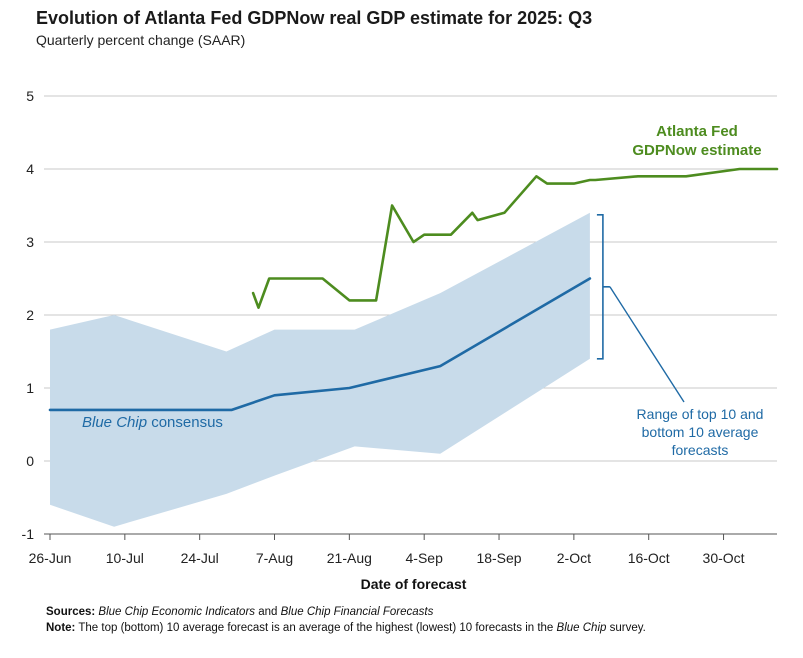  What do you see at coordinates (114, 422) in the screenshot?
I see `blue-chip-label-italic: Blue Chip` at bounding box center [114, 422].